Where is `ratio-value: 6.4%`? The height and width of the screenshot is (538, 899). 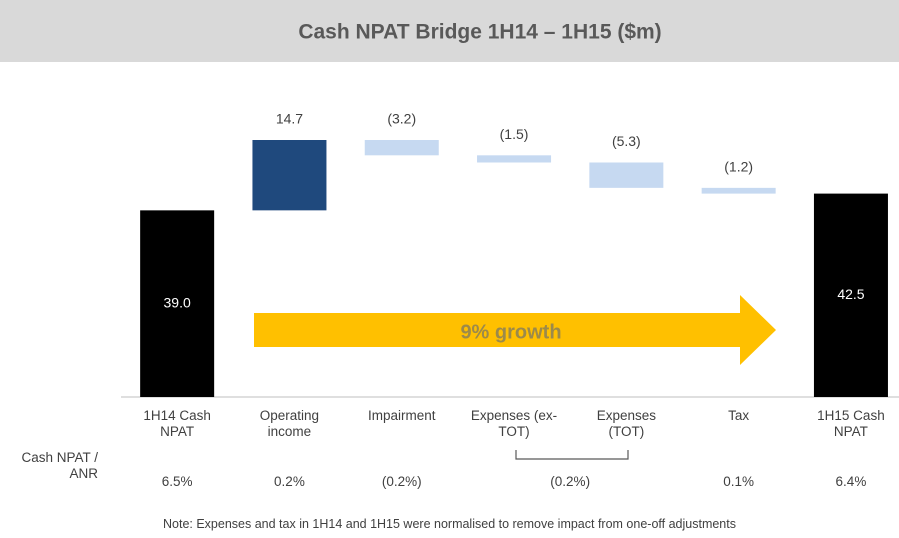 ratio-value: 6.4% is located at coordinates (851, 481).